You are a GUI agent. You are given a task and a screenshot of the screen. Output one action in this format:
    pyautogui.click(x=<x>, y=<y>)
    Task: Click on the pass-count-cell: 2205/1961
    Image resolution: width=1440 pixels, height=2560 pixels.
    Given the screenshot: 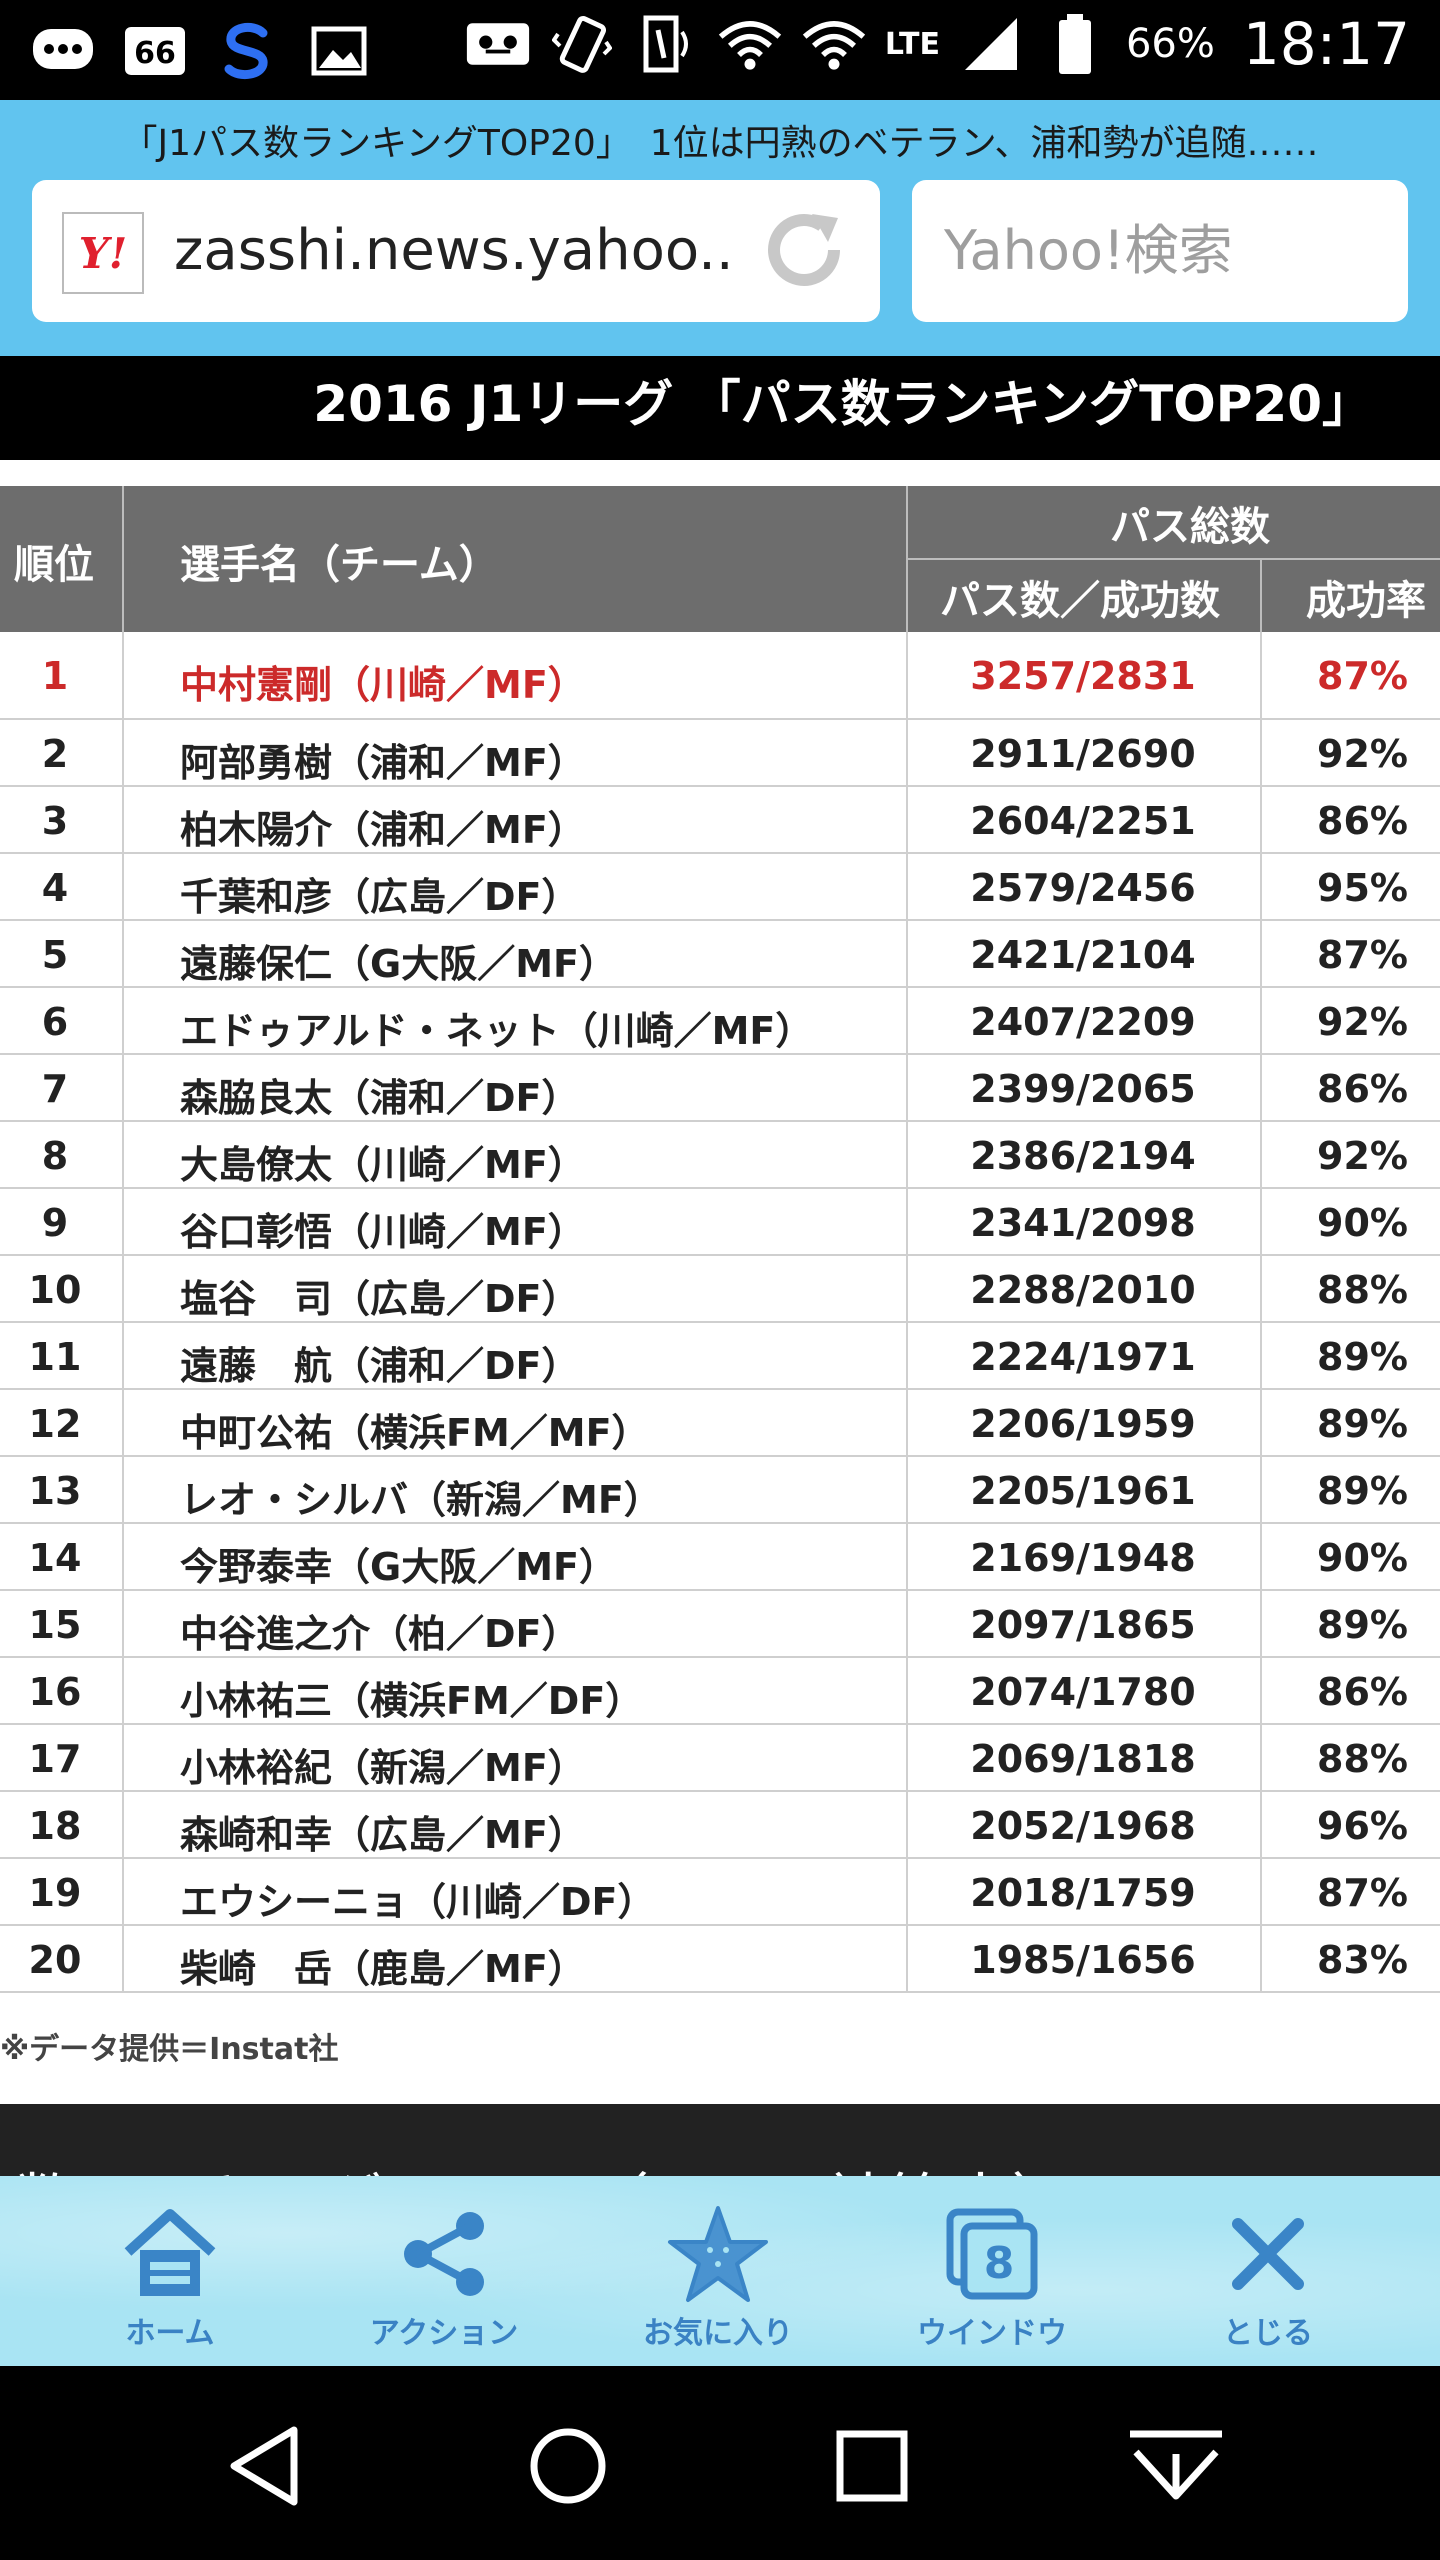 What is the action you would take?
    pyautogui.click(x=1083, y=1491)
    